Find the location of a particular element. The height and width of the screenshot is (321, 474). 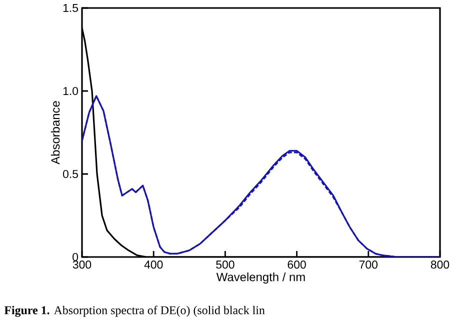

x-axis-title: Wavelength / nm is located at coordinates (260, 278).